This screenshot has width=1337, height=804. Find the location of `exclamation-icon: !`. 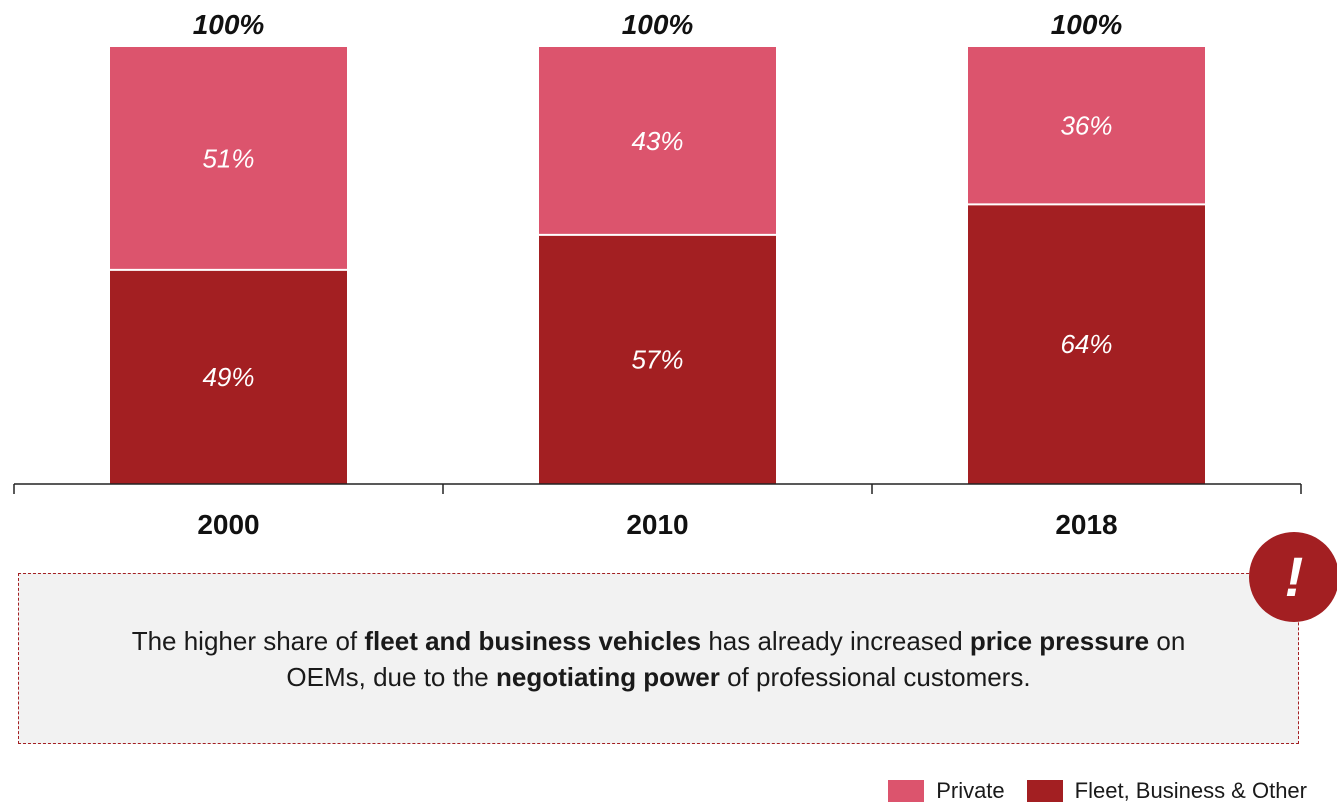

exclamation-icon: ! is located at coordinates (1293, 577).